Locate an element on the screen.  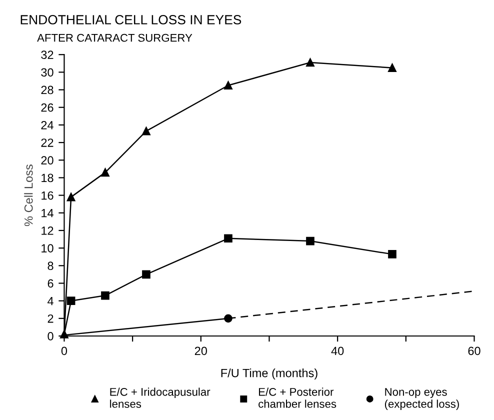
y-tick-label: 20 is located at coordinates (47, 160).